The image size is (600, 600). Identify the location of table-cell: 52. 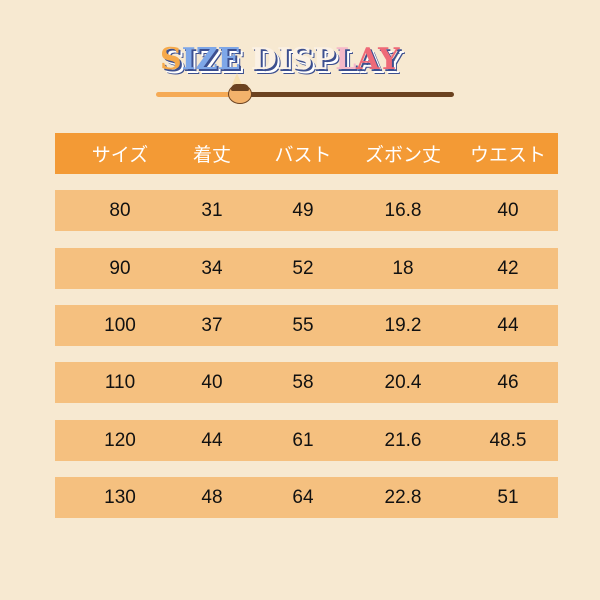
(303, 268).